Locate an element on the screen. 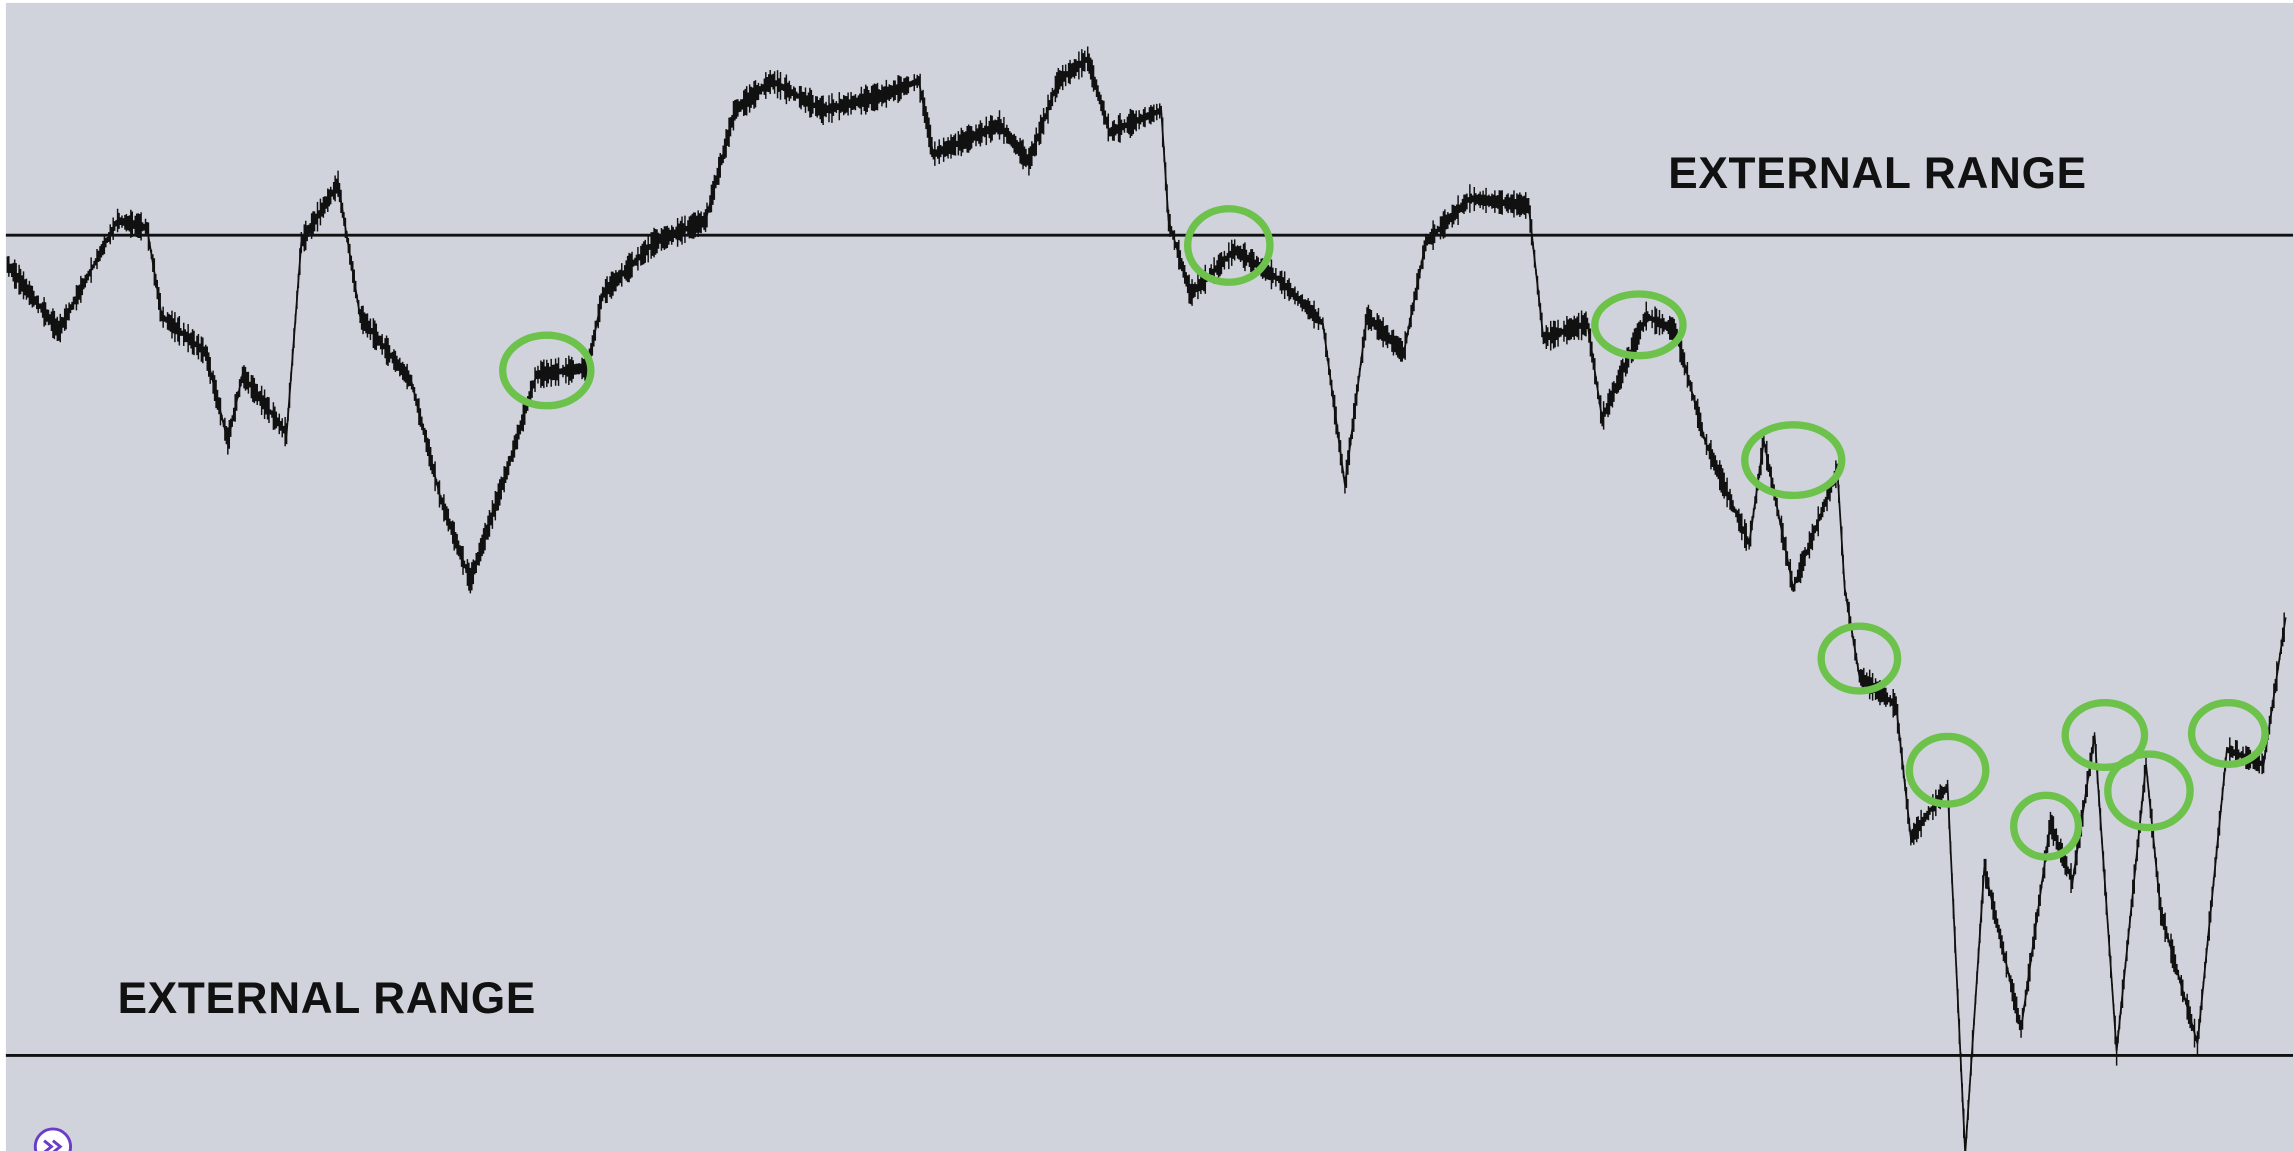 The width and height of the screenshot is (2293, 1151). app-icon is located at coordinates (53, 1139).